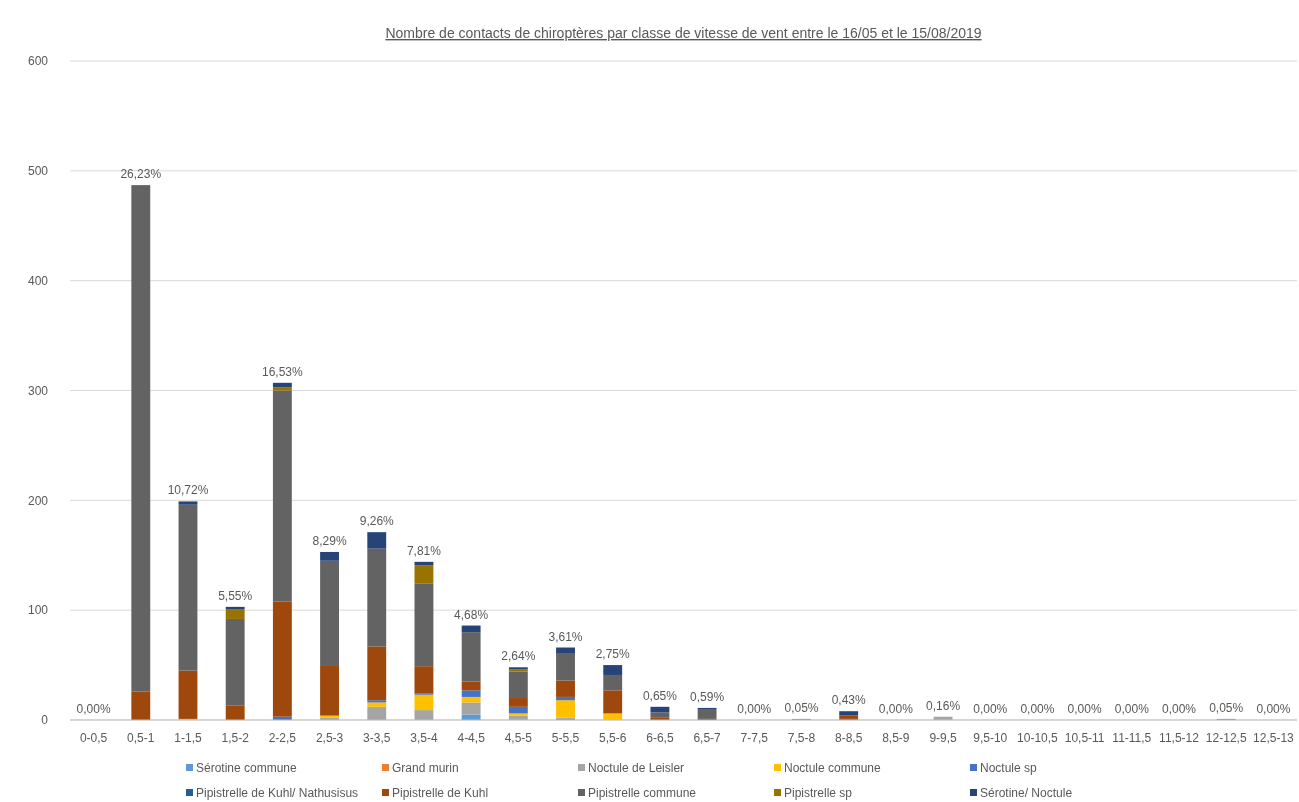  What do you see at coordinates (1009, 768) in the screenshot?
I see `legend-label: Noctule sp` at bounding box center [1009, 768].